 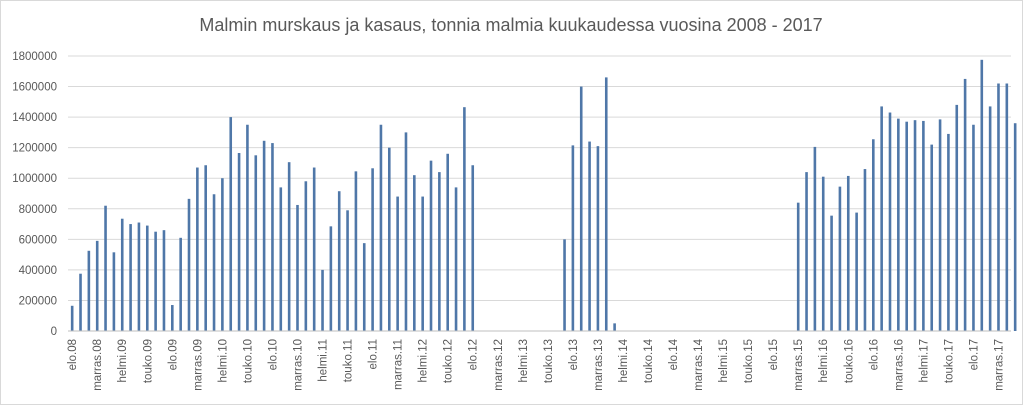 I want to click on x-tick-label: elo.11, so click(x=374, y=354).